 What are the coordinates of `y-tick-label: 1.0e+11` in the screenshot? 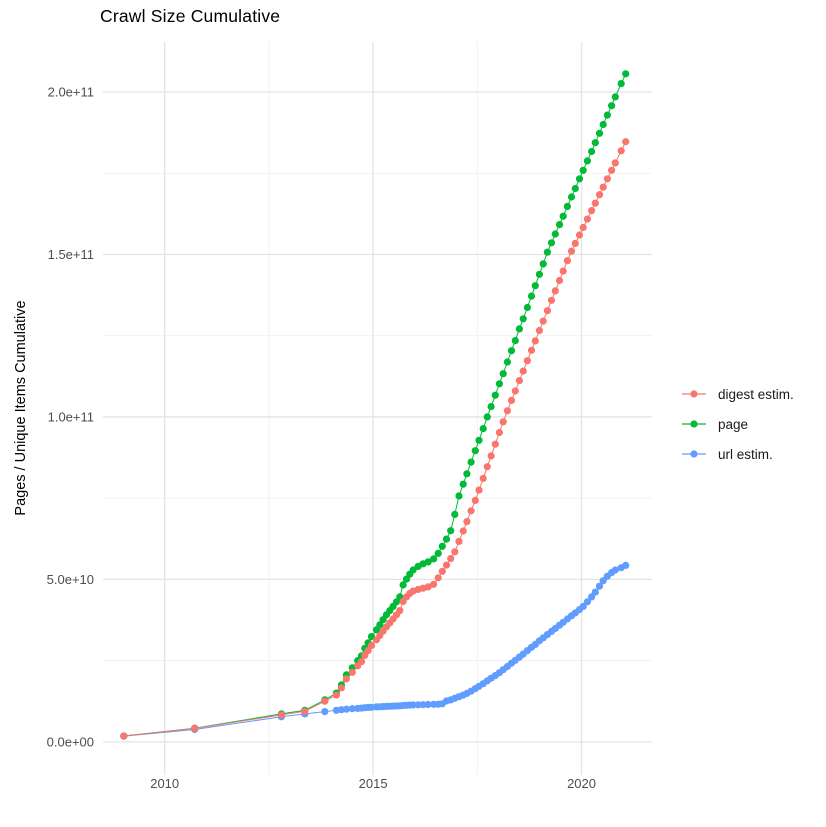 It's located at (71, 416).